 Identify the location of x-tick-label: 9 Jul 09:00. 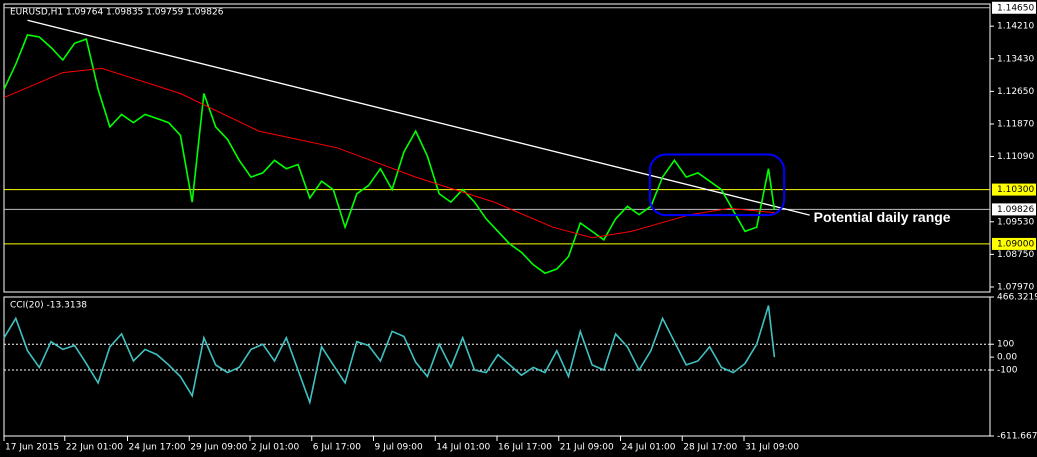
(399, 448).